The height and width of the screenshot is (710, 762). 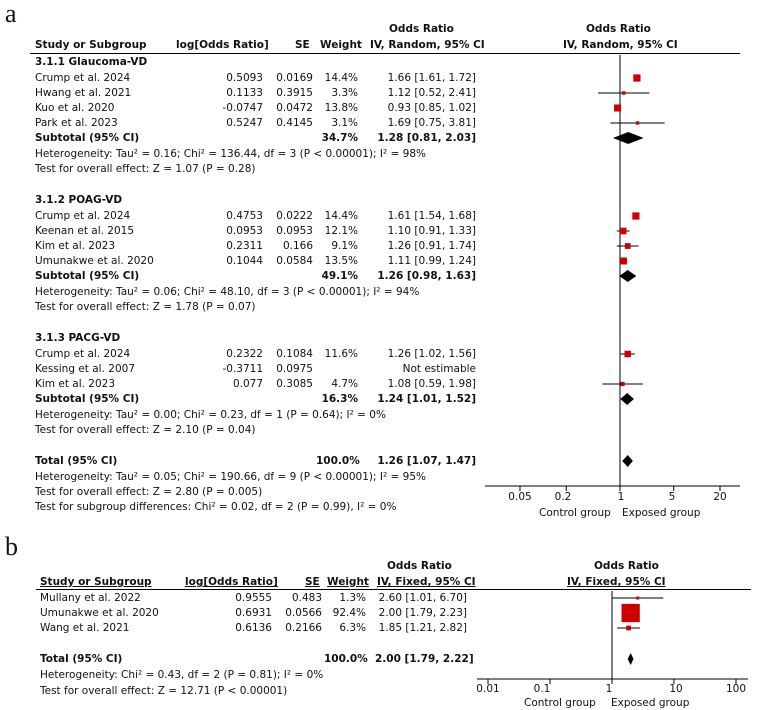 What do you see at coordinates (244, 216) in the screenshot?
I see `study-logor: 0.4753` at bounding box center [244, 216].